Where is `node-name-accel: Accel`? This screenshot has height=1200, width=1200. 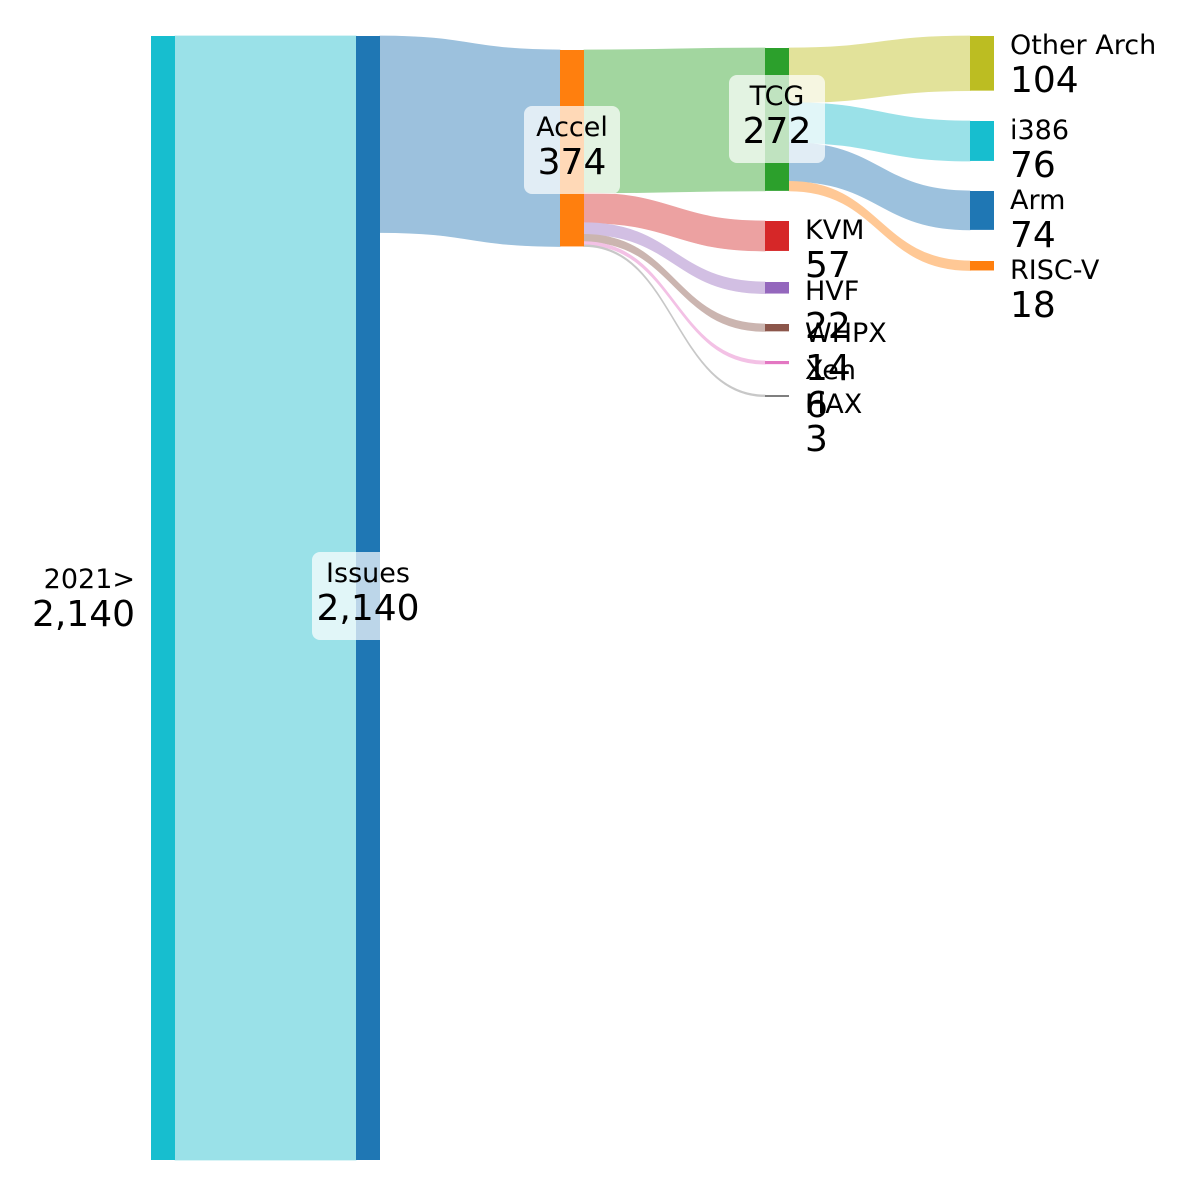 node-name-accel: Accel is located at coordinates (572, 127).